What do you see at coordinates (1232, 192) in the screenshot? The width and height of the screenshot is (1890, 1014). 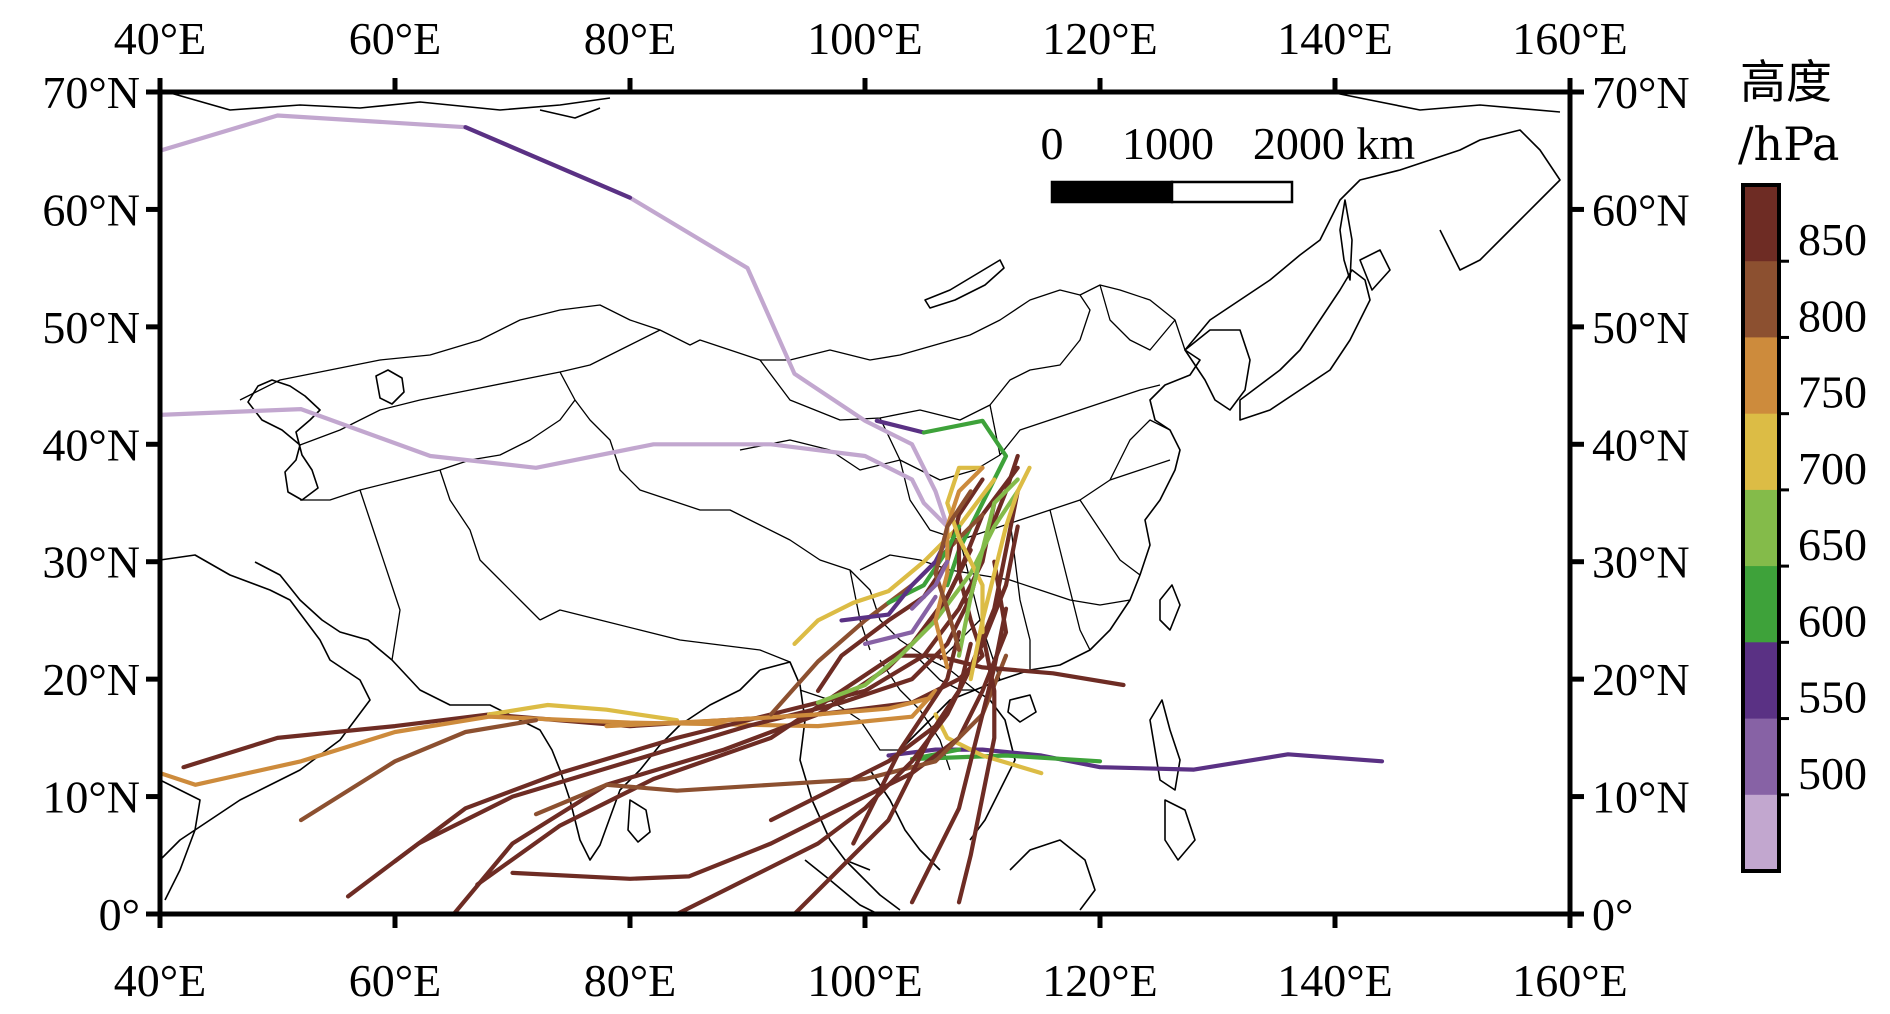 I see `scale-bar-empty` at bounding box center [1232, 192].